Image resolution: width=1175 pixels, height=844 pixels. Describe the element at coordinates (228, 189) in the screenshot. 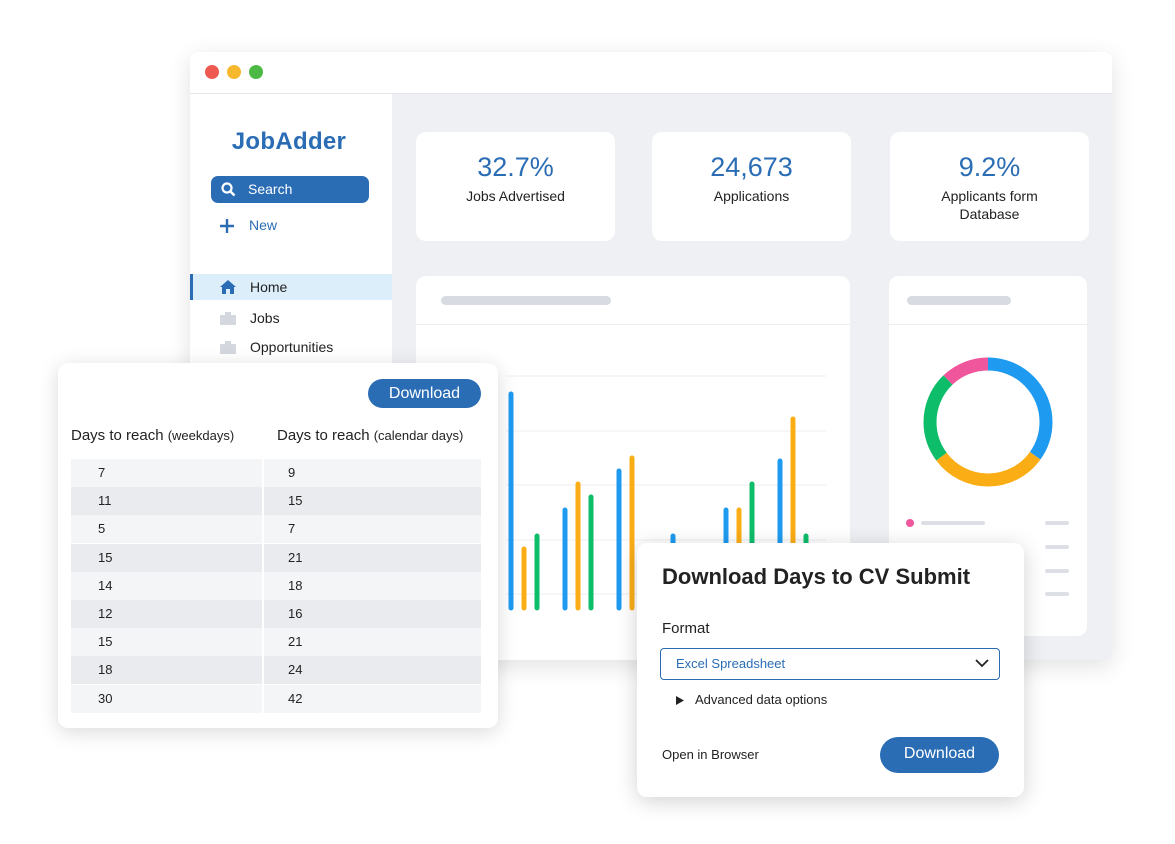

I see `search-icon` at that location.